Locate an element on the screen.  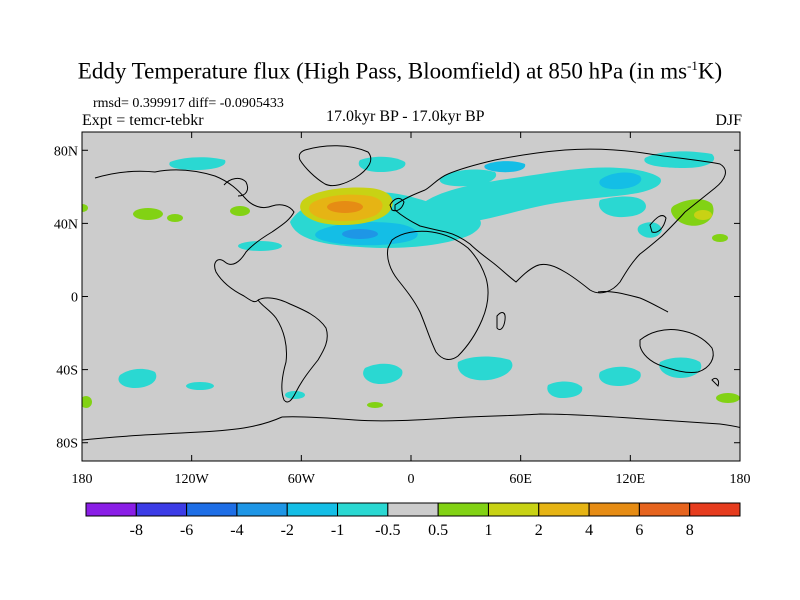
colorbar-label: -4 is located at coordinates (236, 530).